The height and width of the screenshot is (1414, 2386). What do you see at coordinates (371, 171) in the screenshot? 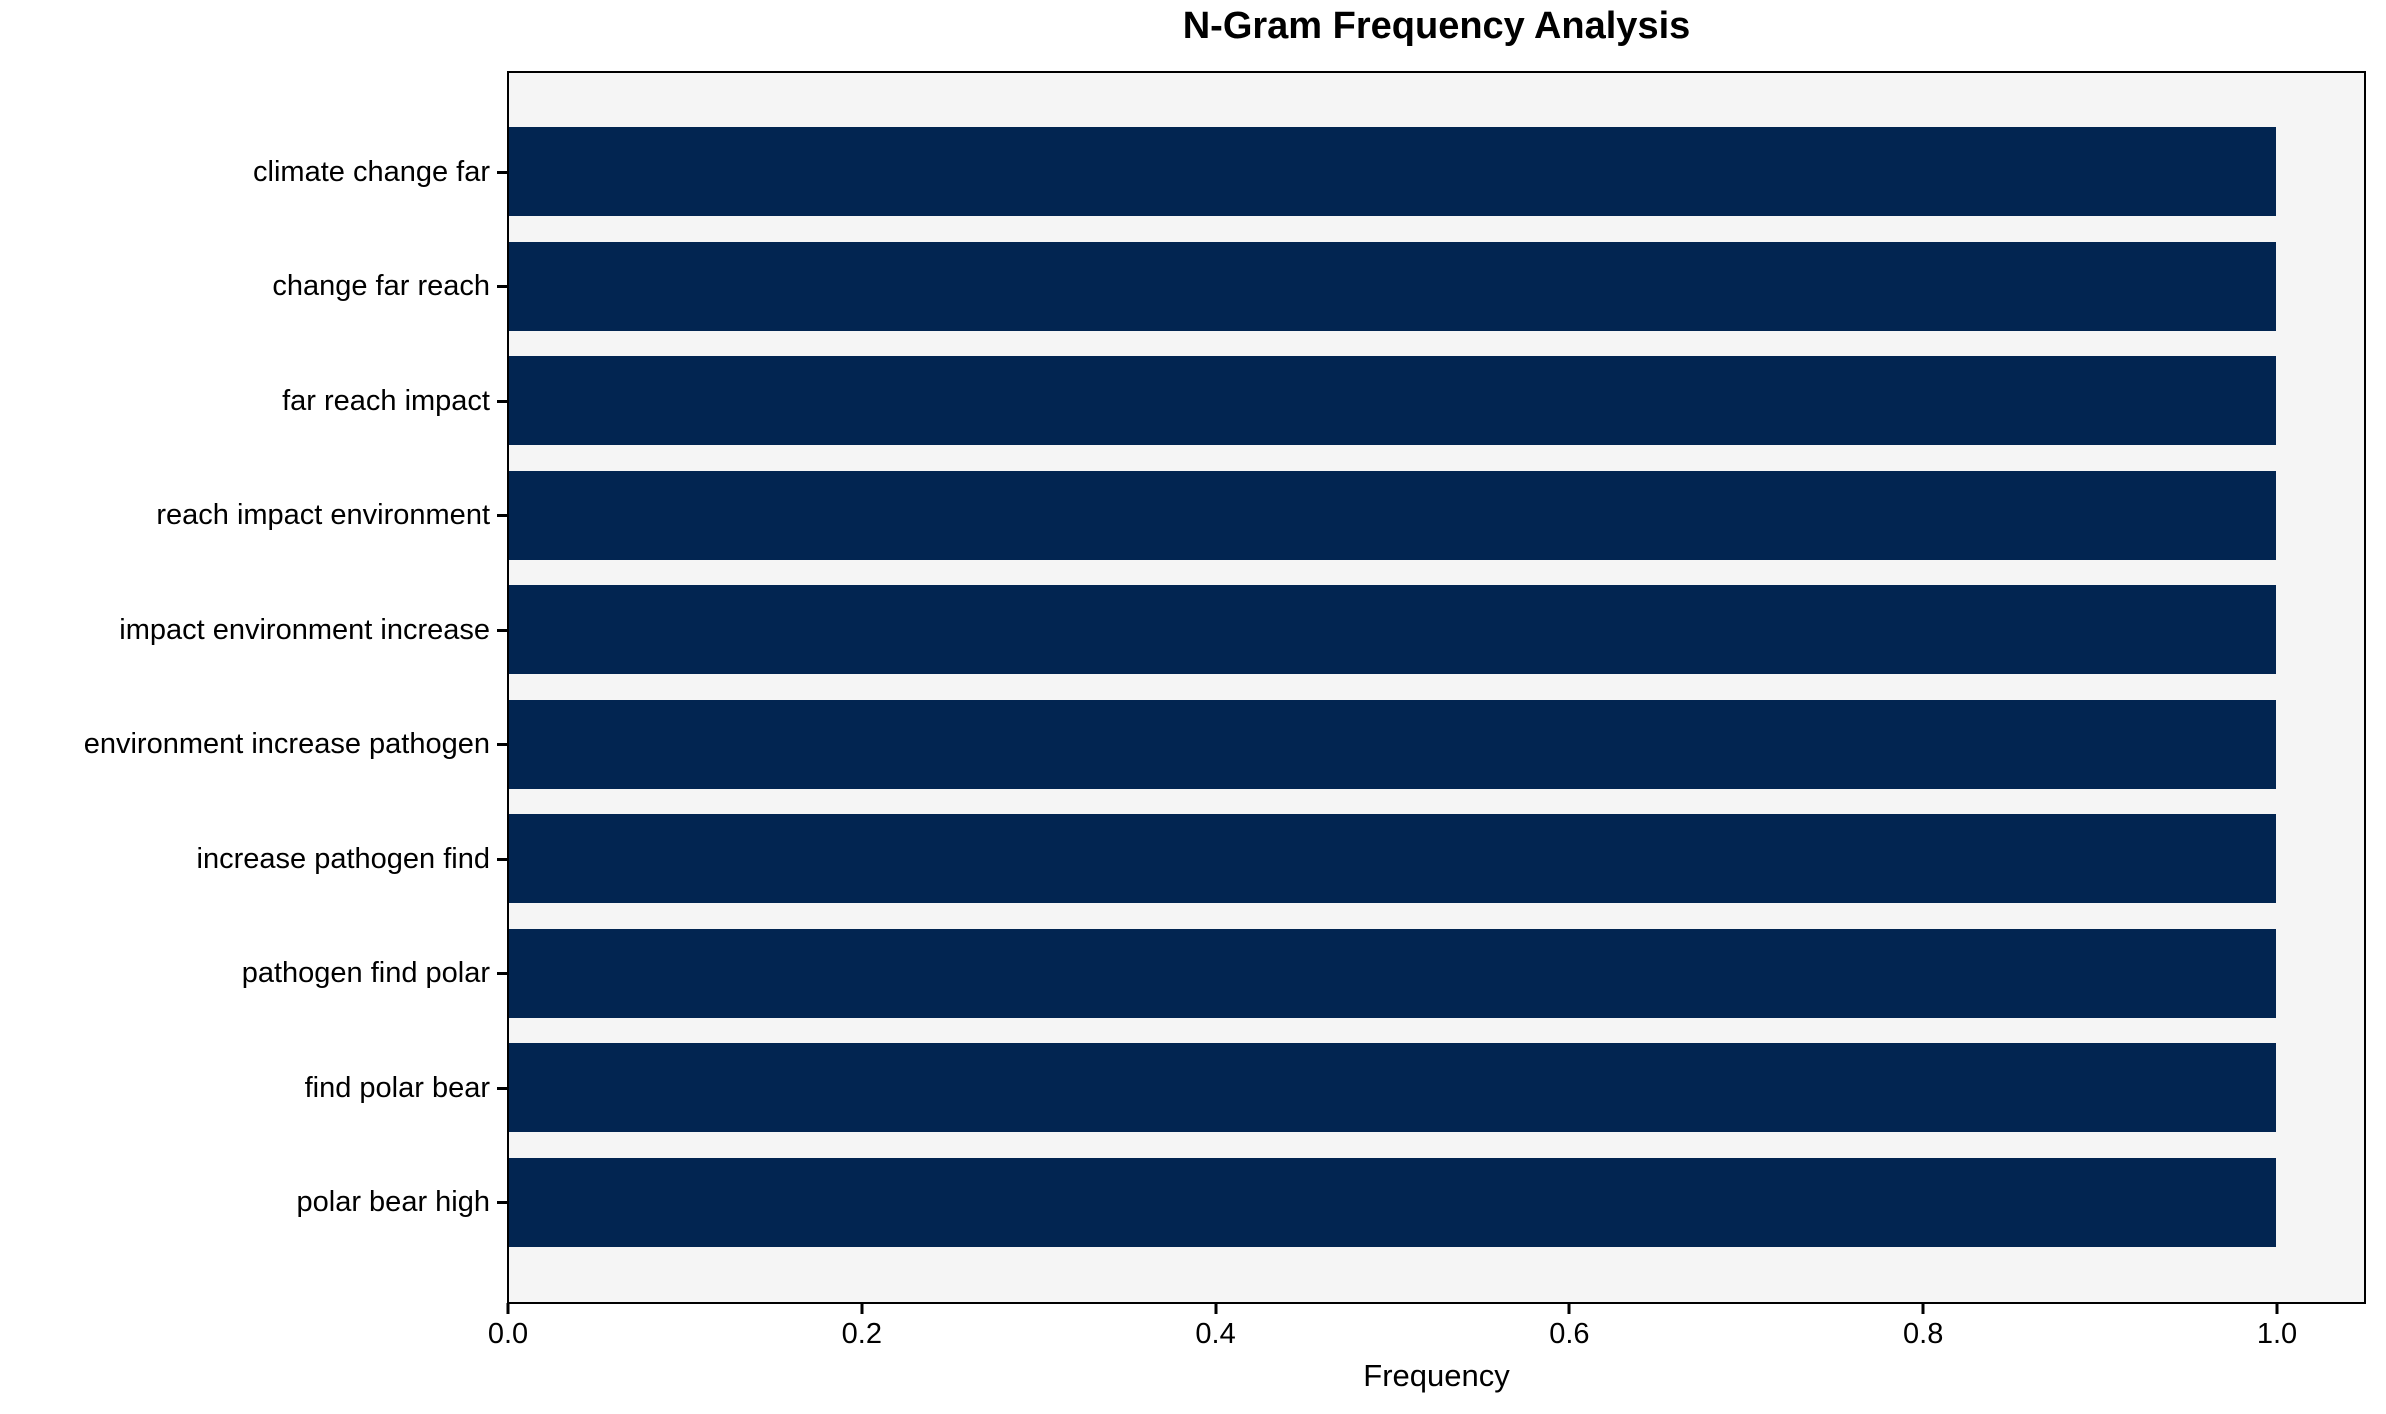
I see `y-tick-label: climate change far` at bounding box center [371, 171].